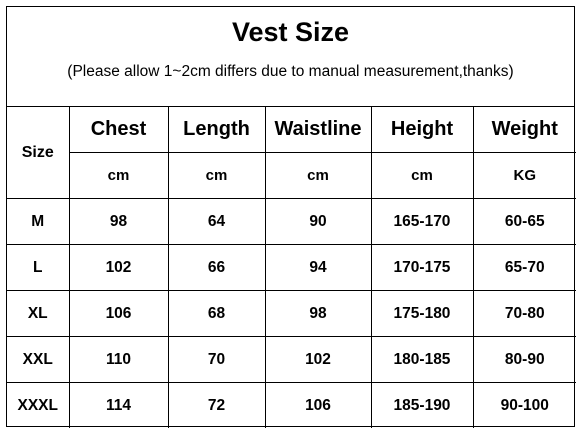  What do you see at coordinates (216, 130) in the screenshot?
I see `column-header-length: Length` at bounding box center [216, 130].